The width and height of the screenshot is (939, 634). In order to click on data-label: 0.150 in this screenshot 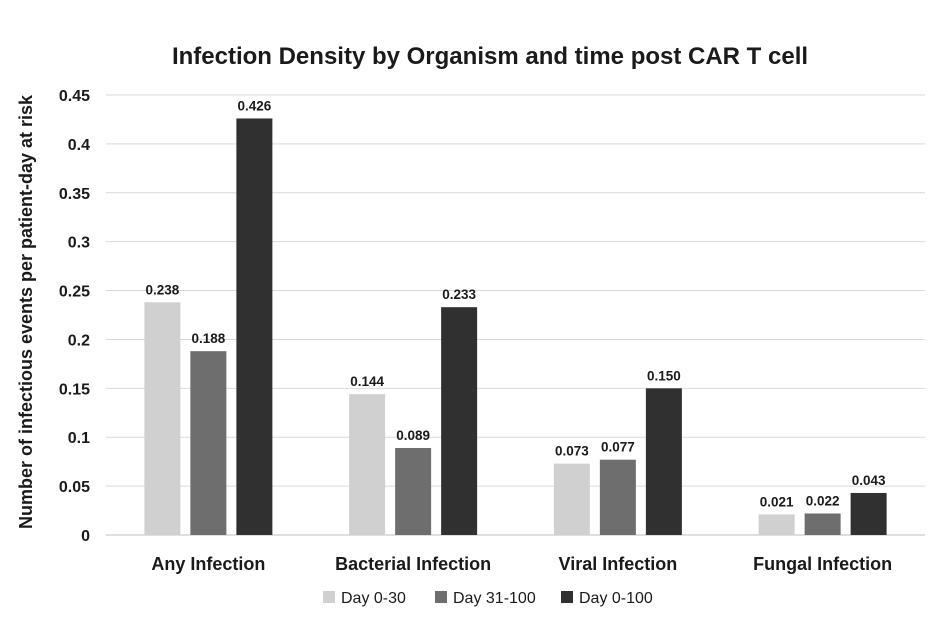, I will do `click(664, 375)`.